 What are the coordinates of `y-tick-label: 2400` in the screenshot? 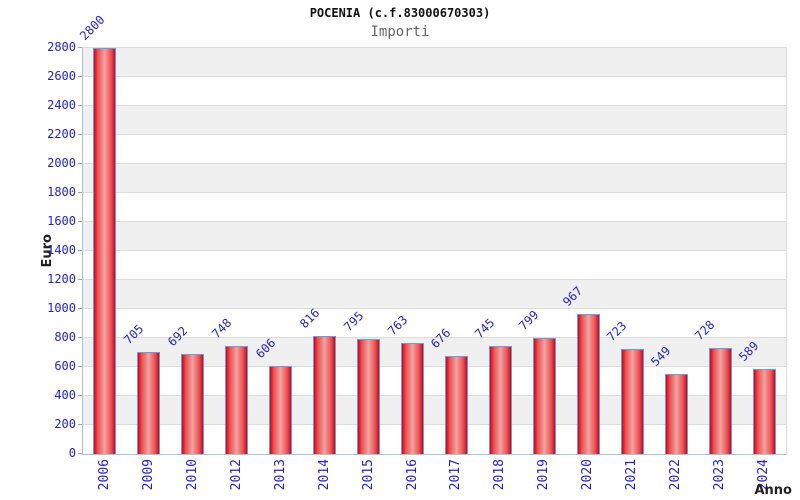 It's located at (61, 105).